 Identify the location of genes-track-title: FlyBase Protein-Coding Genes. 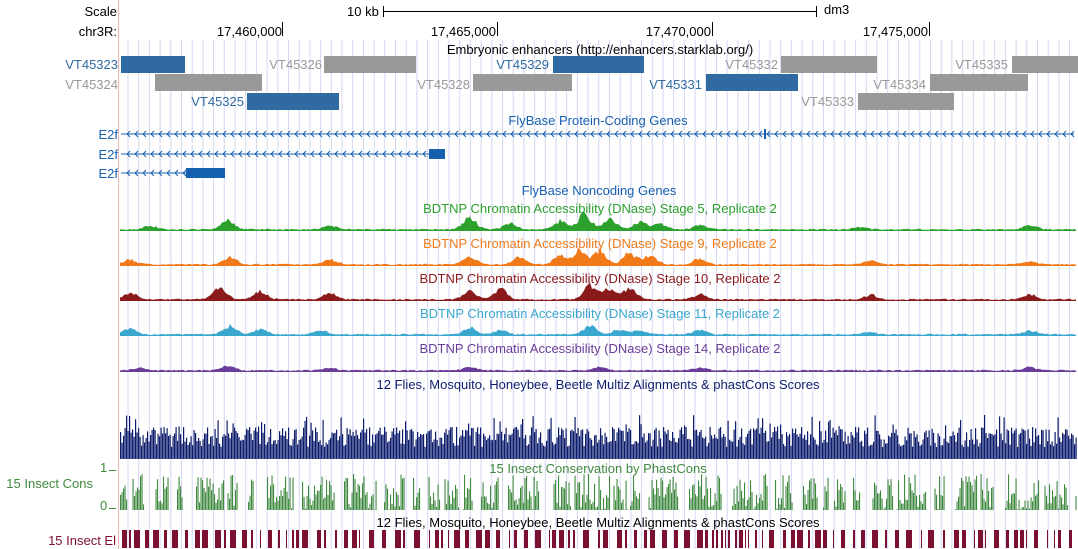
(598, 120).